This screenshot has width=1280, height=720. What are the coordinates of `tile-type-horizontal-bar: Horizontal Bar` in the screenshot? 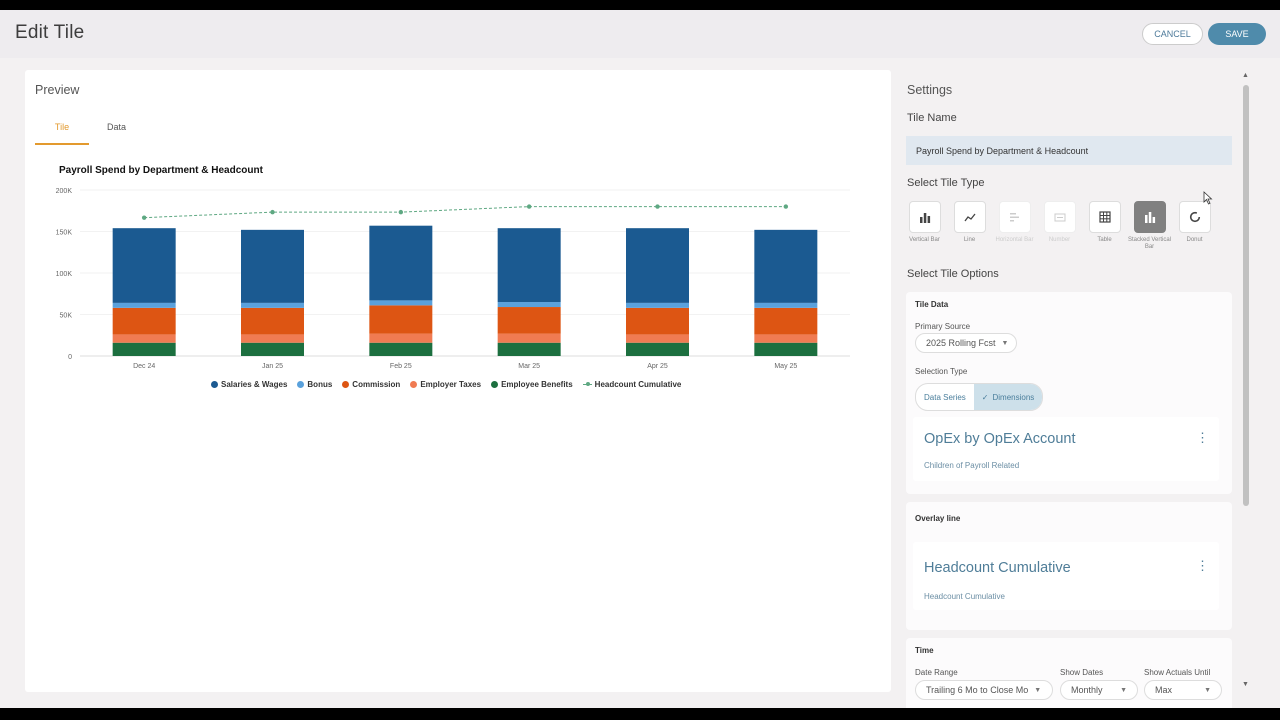 It's located at (1014, 222).